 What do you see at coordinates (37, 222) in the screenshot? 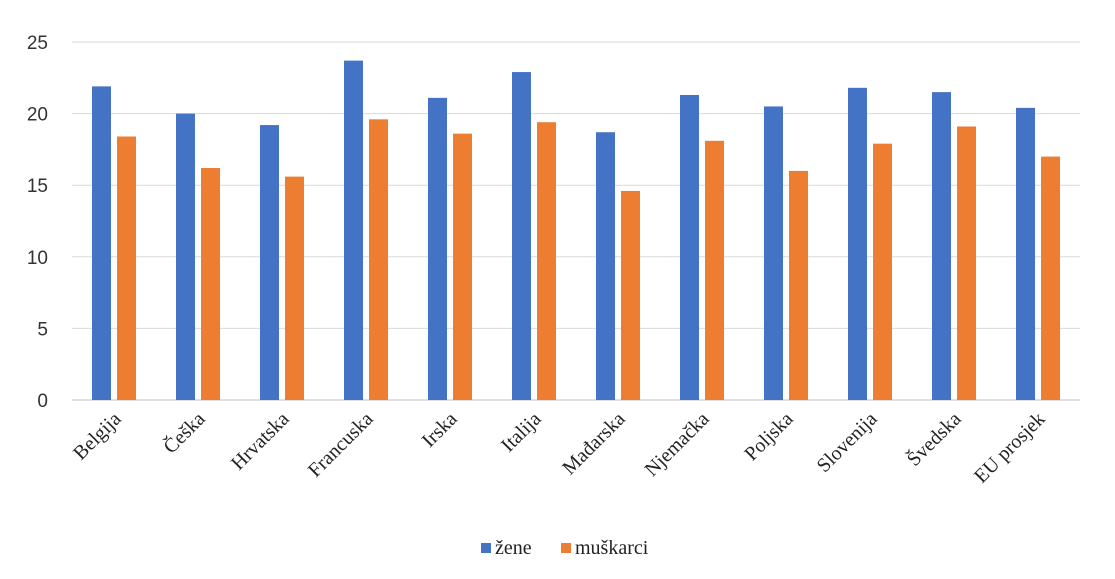
I see `y-axis-ticks: 0 5 10 15 20 25` at bounding box center [37, 222].